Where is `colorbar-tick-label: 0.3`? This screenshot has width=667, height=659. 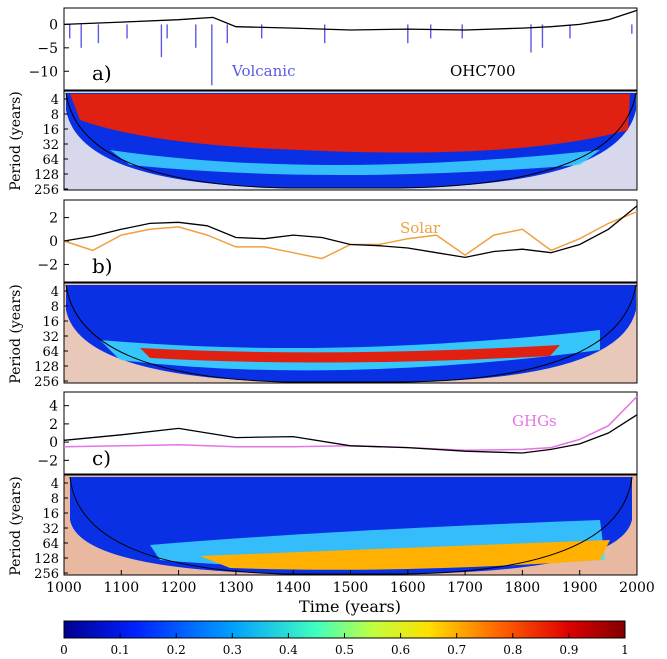
colorbar-tick-label: 0.3 is located at coordinates (232, 650).